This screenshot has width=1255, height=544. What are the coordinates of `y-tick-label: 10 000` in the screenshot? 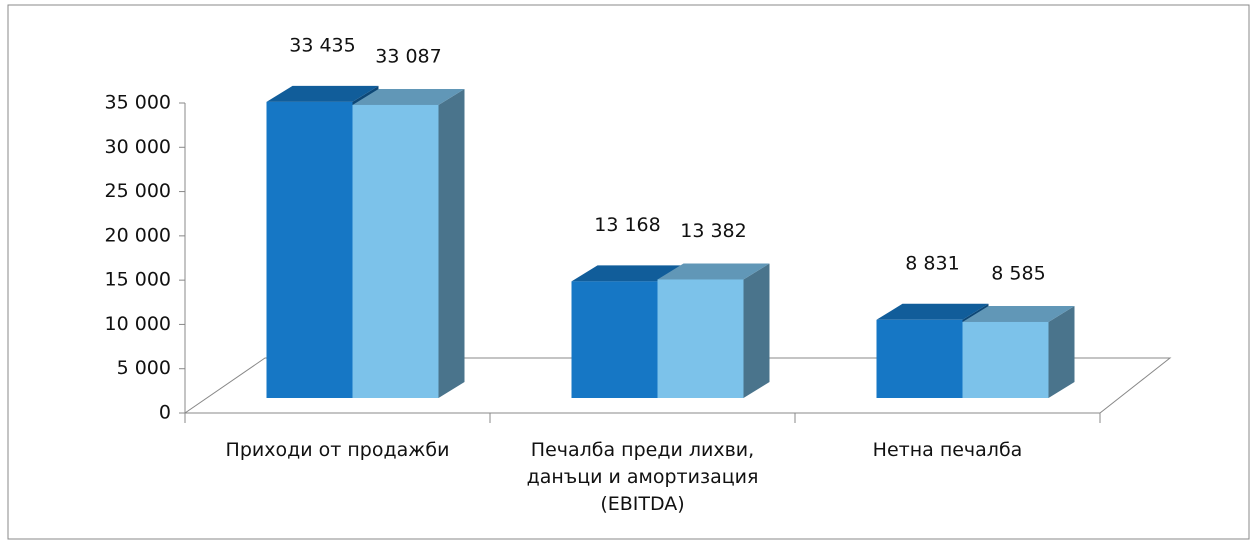 It's located at (138, 324).